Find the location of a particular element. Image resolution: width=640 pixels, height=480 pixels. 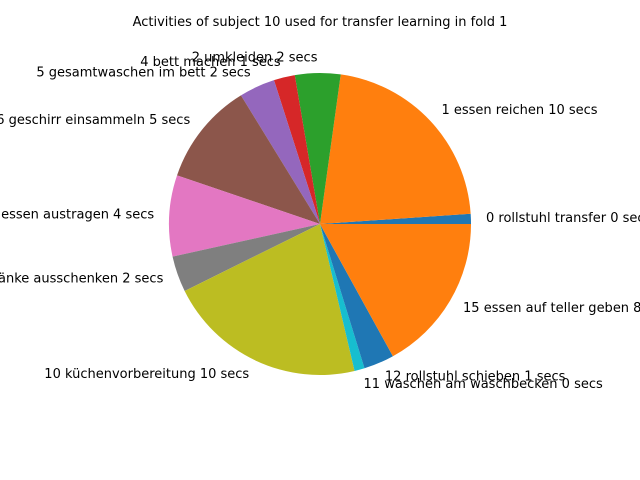

pie-slice-6-geschirr-einsammeln-5-secs is located at coordinates (248, 159).